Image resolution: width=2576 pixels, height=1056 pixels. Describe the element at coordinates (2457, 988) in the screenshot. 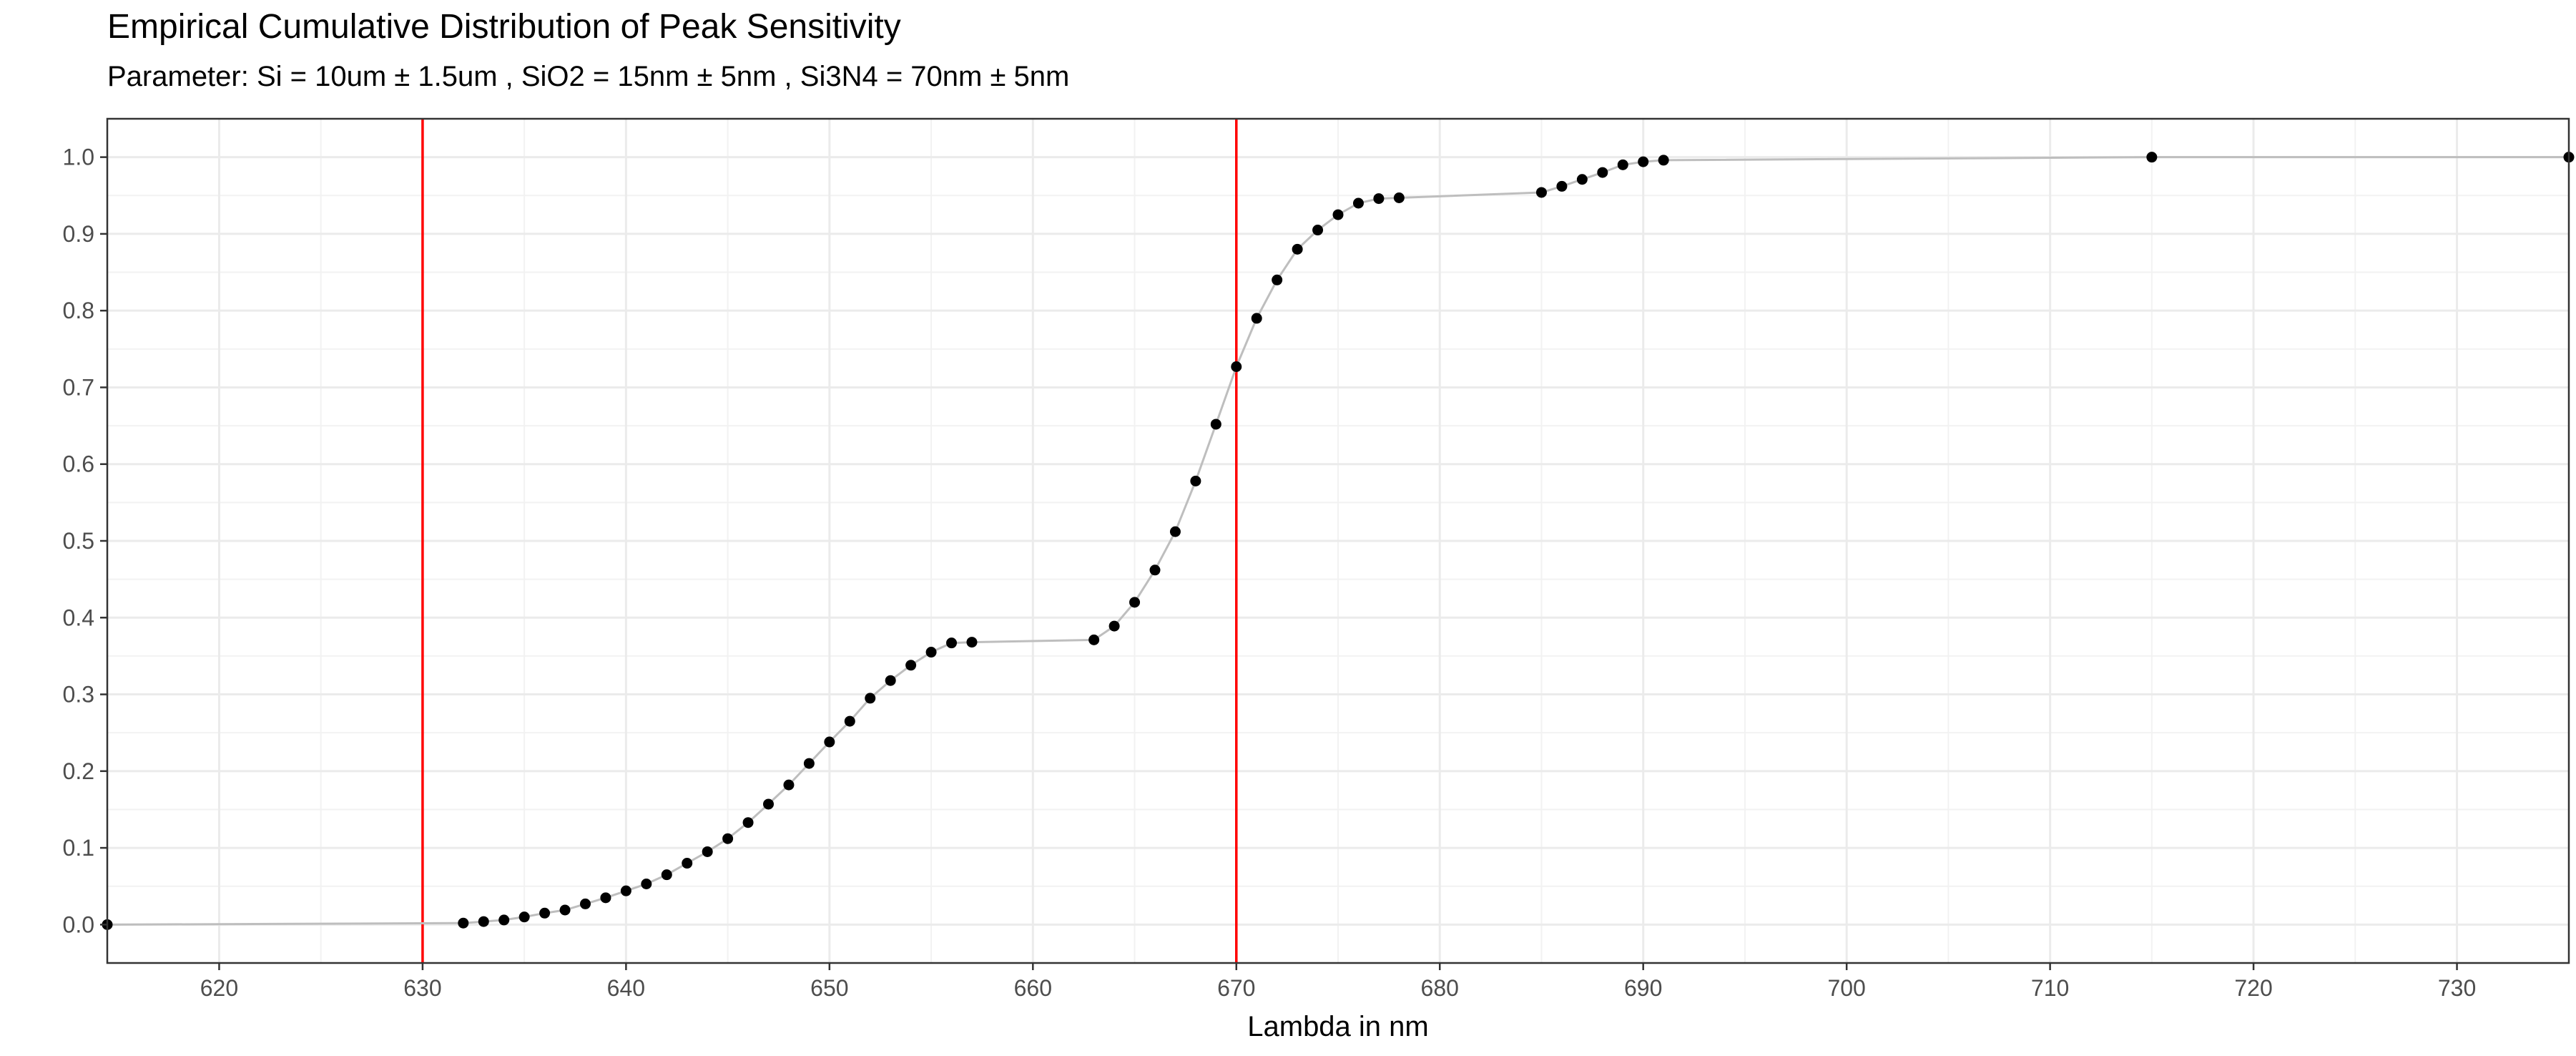

I see `x-tick-label: 730` at that location.